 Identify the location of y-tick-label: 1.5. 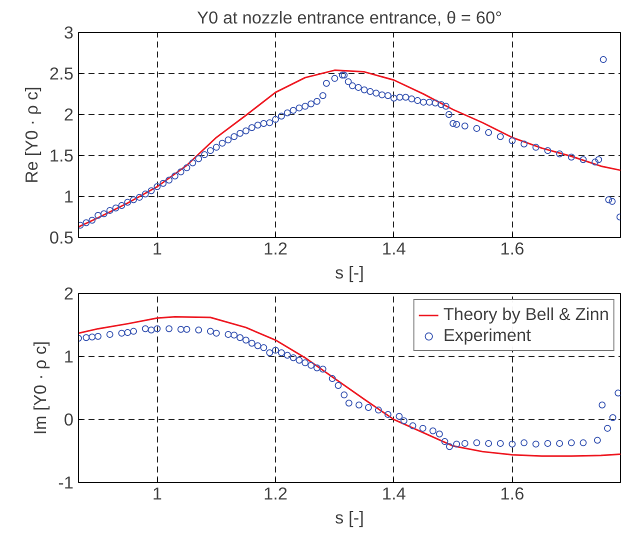
(61, 156).